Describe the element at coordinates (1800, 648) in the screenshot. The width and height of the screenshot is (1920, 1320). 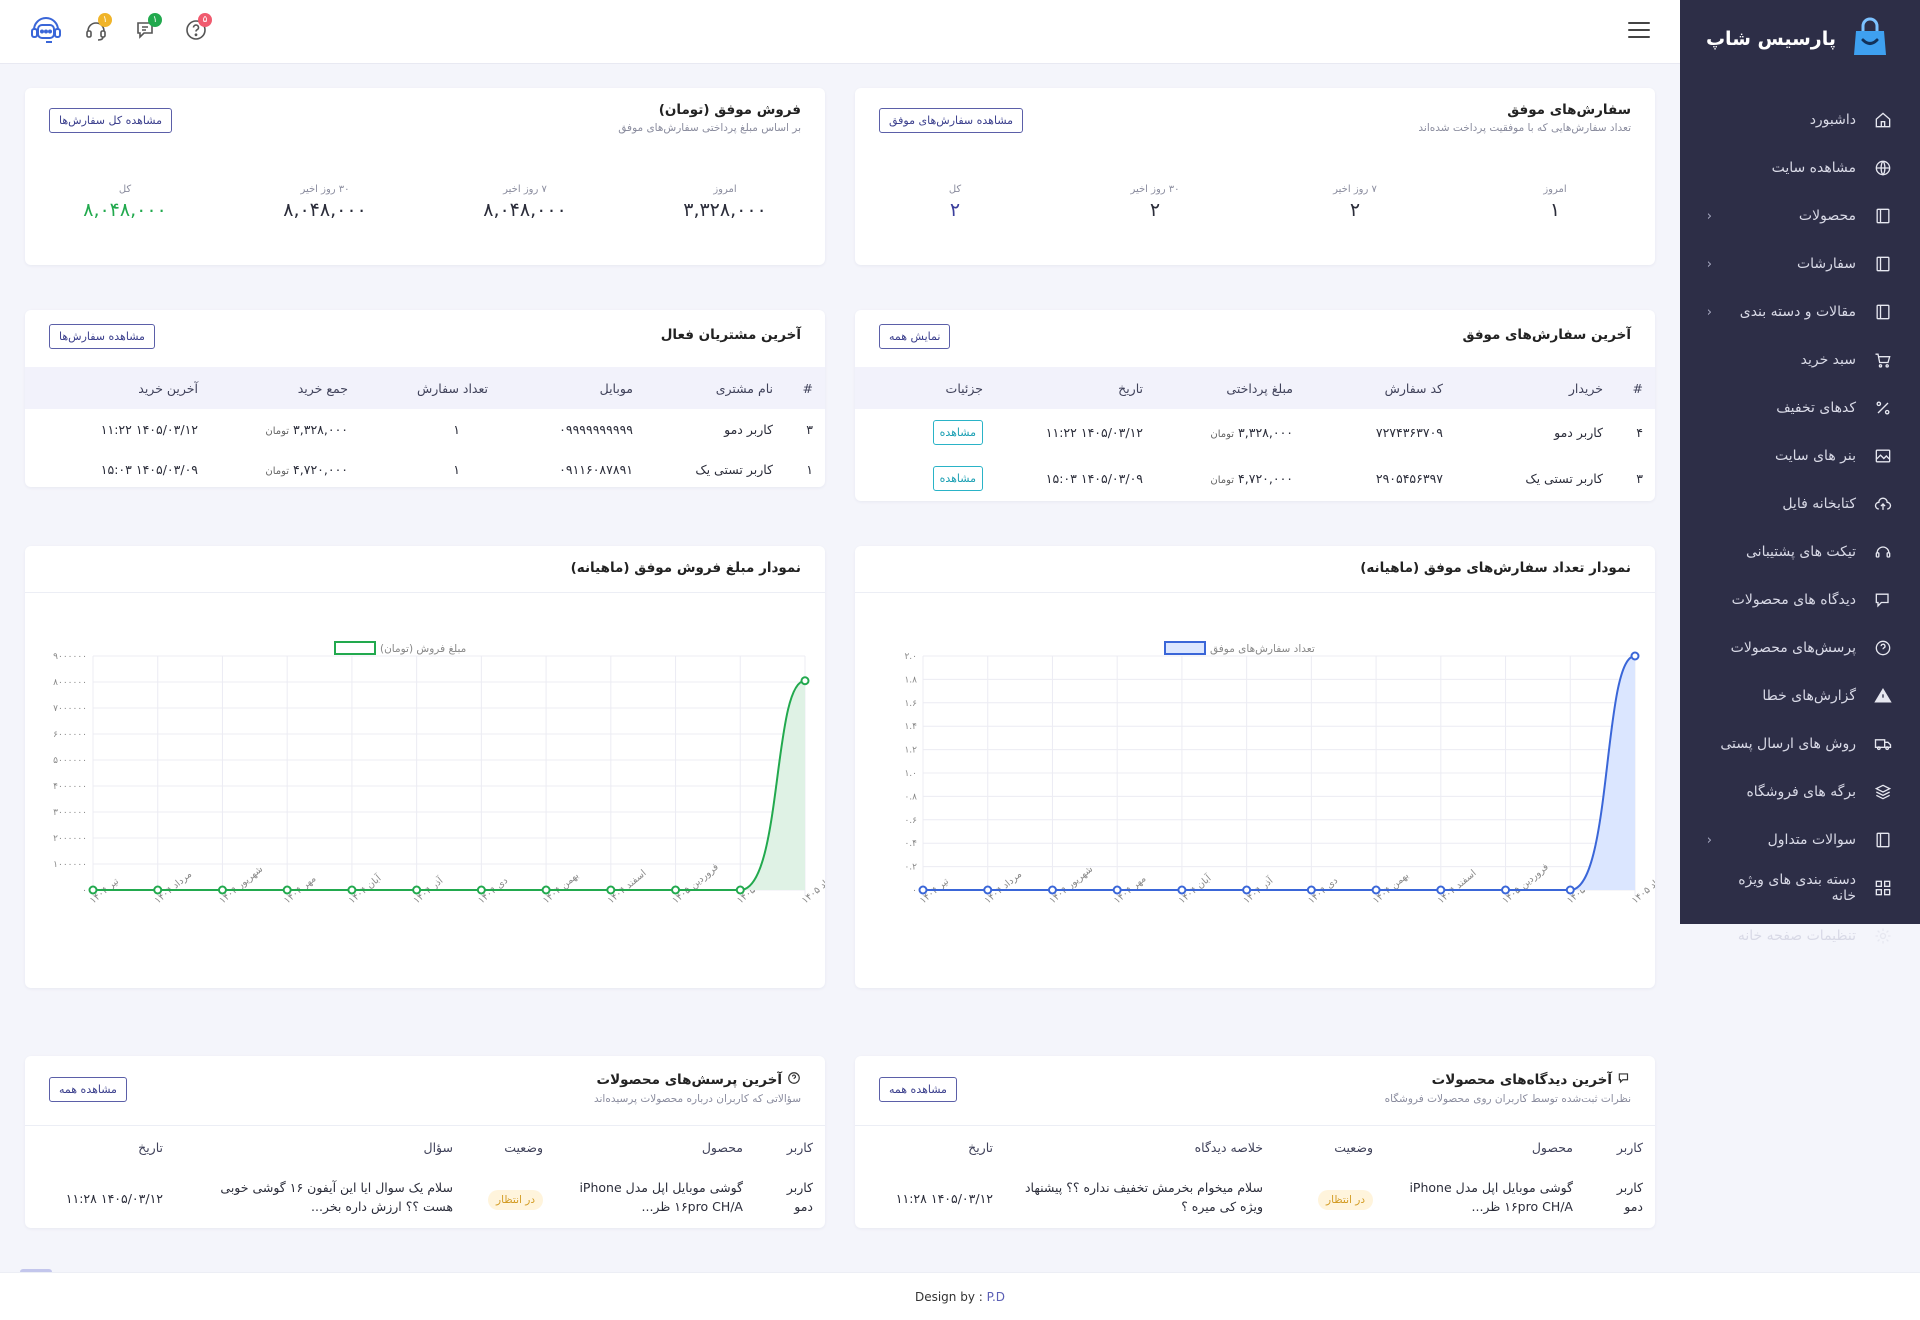
I see `sidebar-item: پرسش‌های محصولات` at that location.